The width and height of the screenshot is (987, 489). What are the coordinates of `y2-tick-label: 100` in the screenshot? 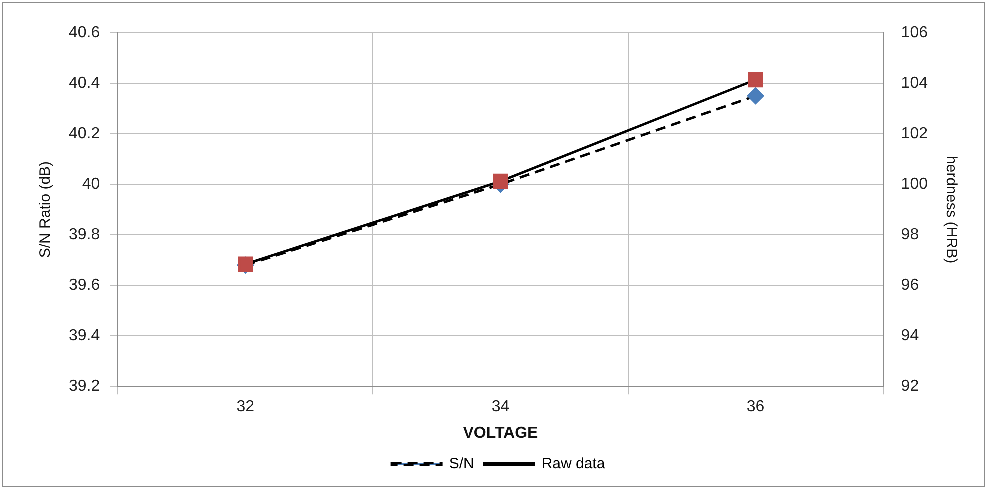 It's located at (914, 184).